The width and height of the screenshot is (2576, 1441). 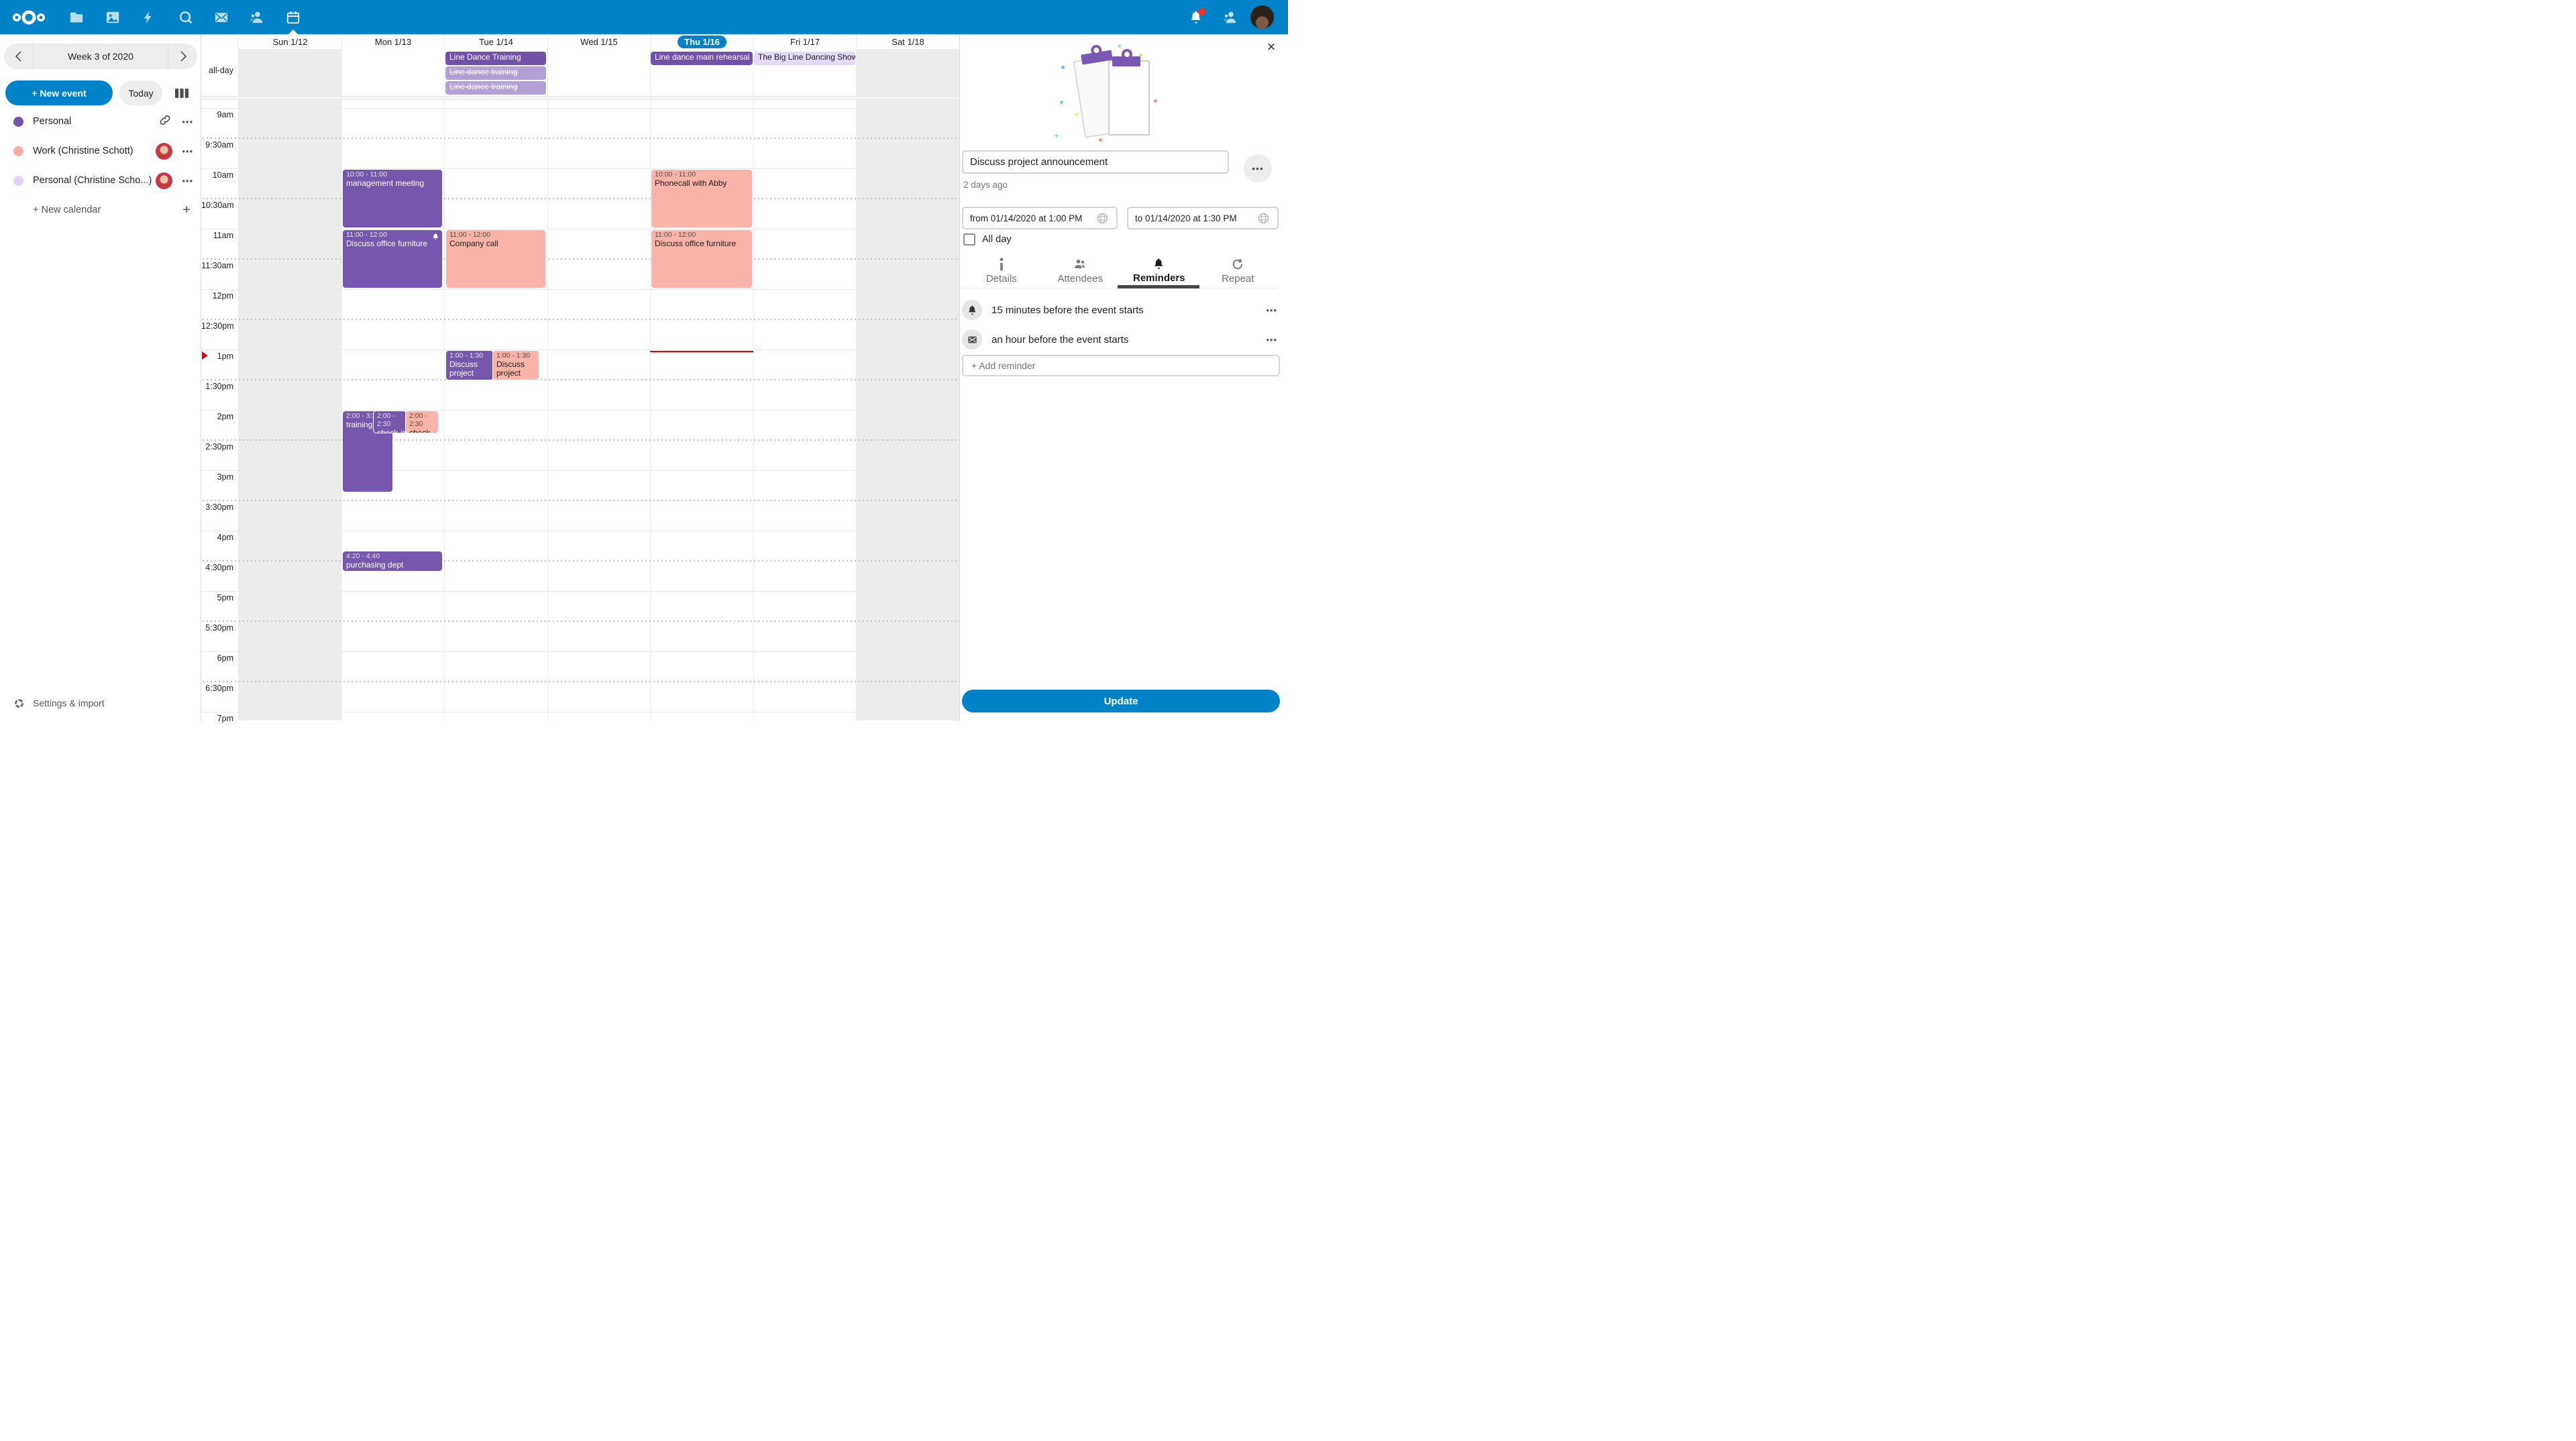 I want to click on all-day-event: Line dance main rehearsal, so click(x=702, y=58).